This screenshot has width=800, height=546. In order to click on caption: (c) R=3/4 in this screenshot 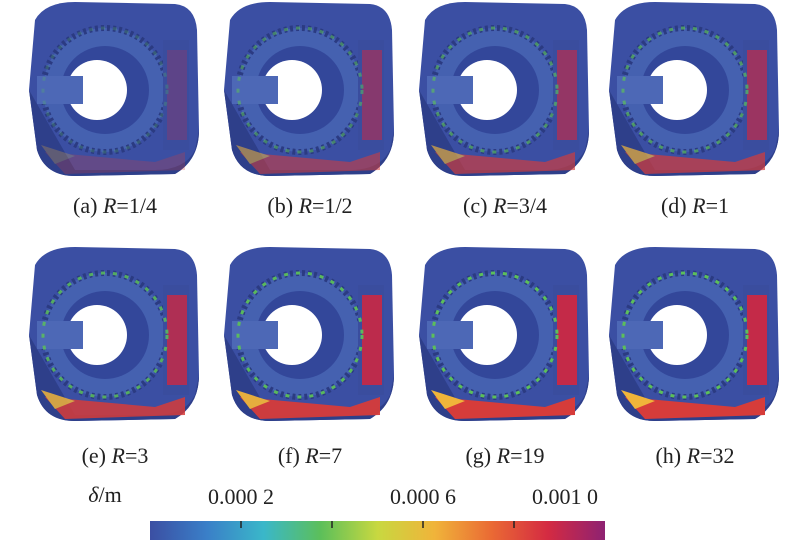, I will do `click(505, 205)`.